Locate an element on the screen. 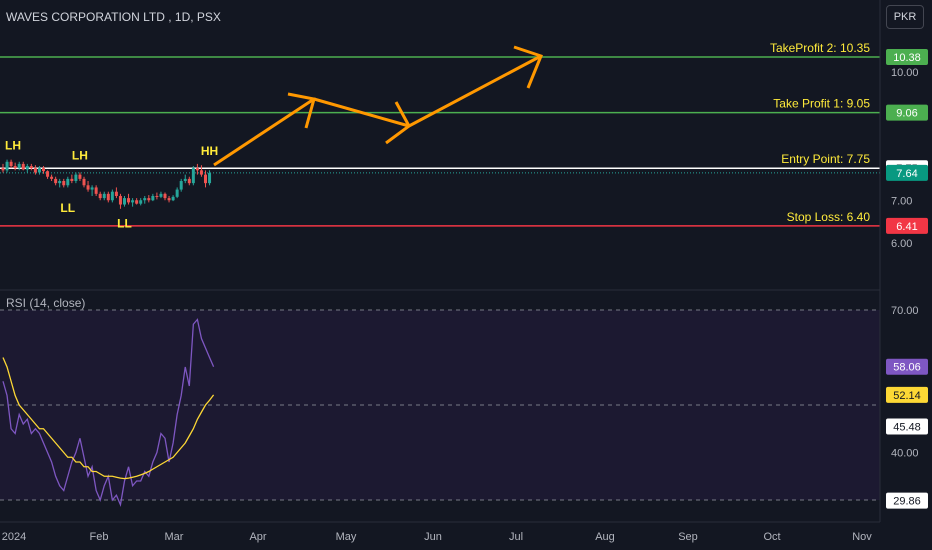 This screenshot has height=550, width=932. time-tick-label: Jul is located at coordinates (516, 537).